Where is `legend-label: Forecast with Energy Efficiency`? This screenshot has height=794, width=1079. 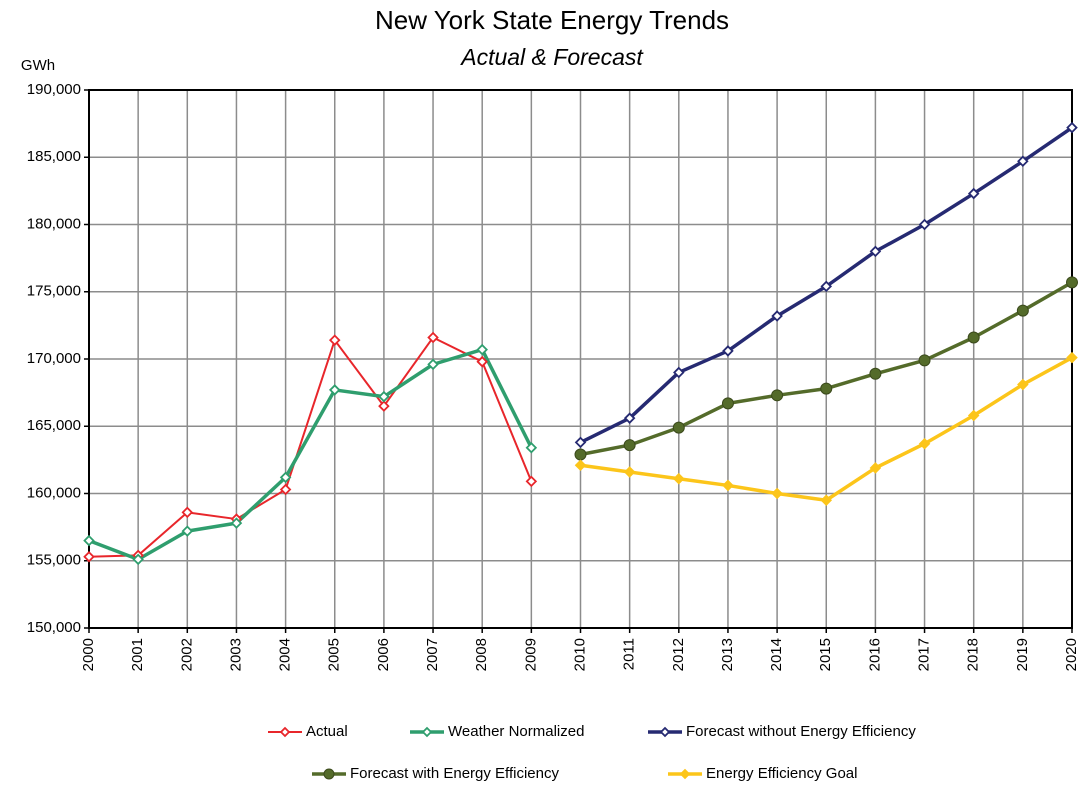 legend-label: Forecast with Energy Efficiency is located at coordinates (454, 773).